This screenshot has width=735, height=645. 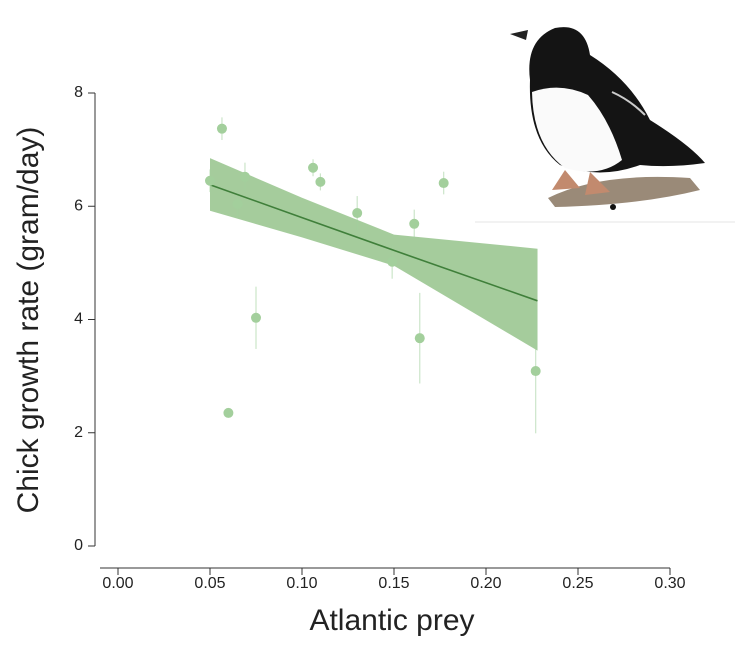 I want to click on y-tick-label: 4, so click(x=78, y=319).